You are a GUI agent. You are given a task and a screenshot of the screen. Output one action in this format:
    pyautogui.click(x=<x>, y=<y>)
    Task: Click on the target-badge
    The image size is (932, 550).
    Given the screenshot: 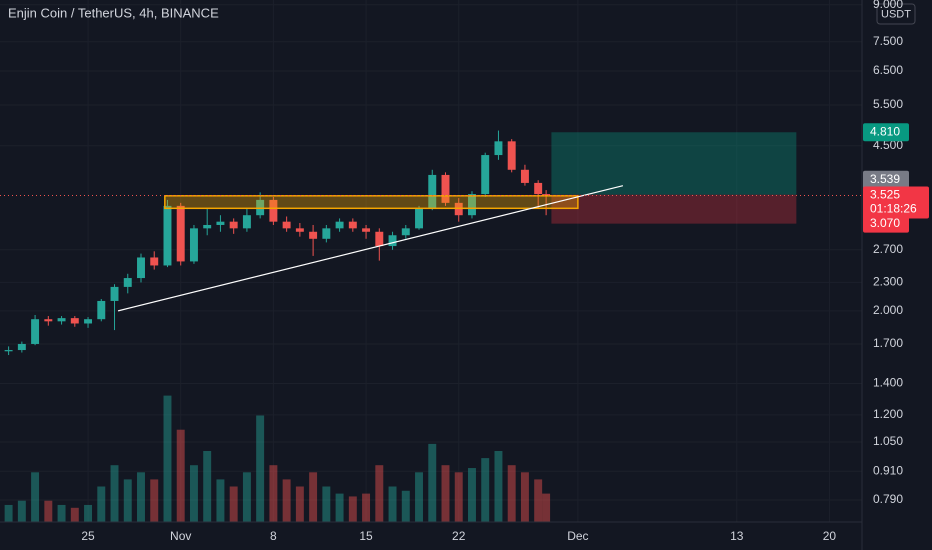 What is the action you would take?
    pyautogui.click(x=886, y=132)
    